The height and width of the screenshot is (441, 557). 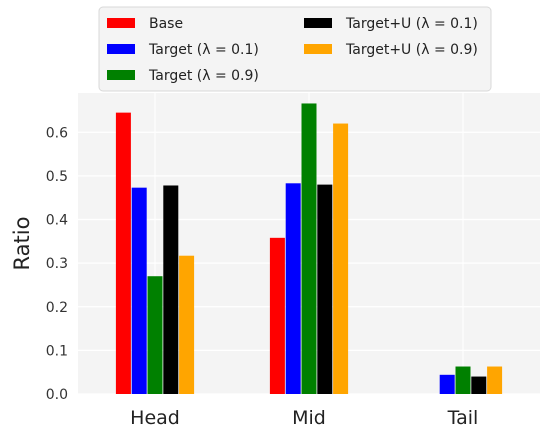 What do you see at coordinates (411, 50) in the screenshot?
I see `legend-label: Target+U (λ = 0.9)` at bounding box center [411, 50].